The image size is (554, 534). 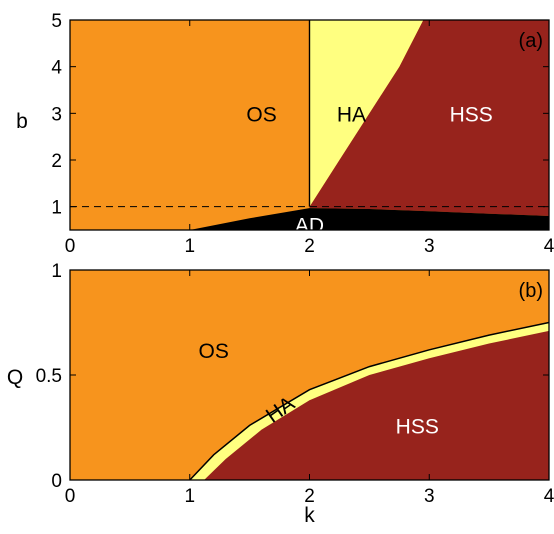 What do you see at coordinates (471, 114) in the screenshot?
I see `region-label-hss-a: HSS` at bounding box center [471, 114].